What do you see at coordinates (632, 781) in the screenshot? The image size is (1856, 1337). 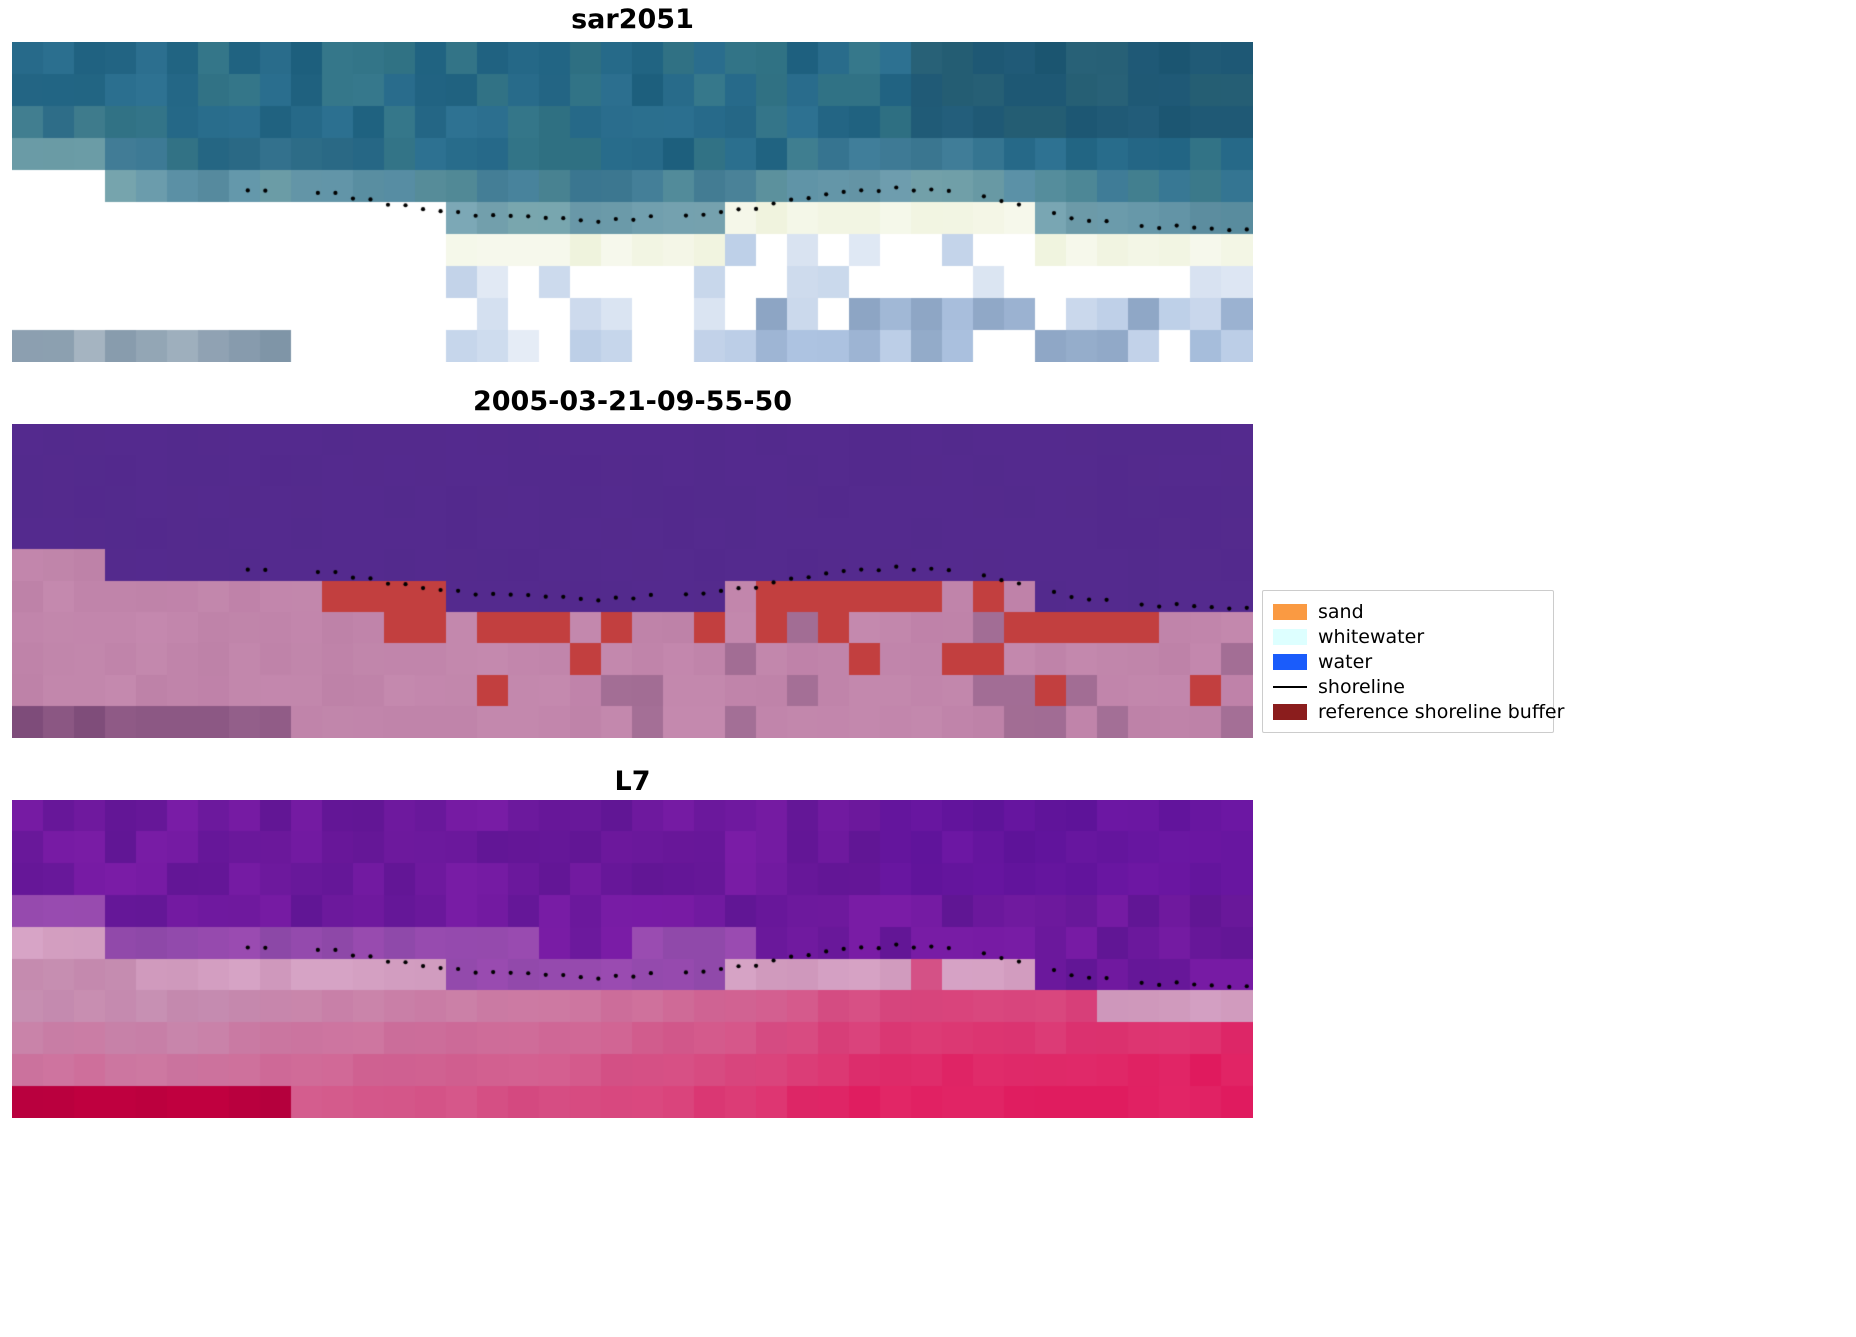 I see `panel-title-l7: L7` at bounding box center [632, 781].